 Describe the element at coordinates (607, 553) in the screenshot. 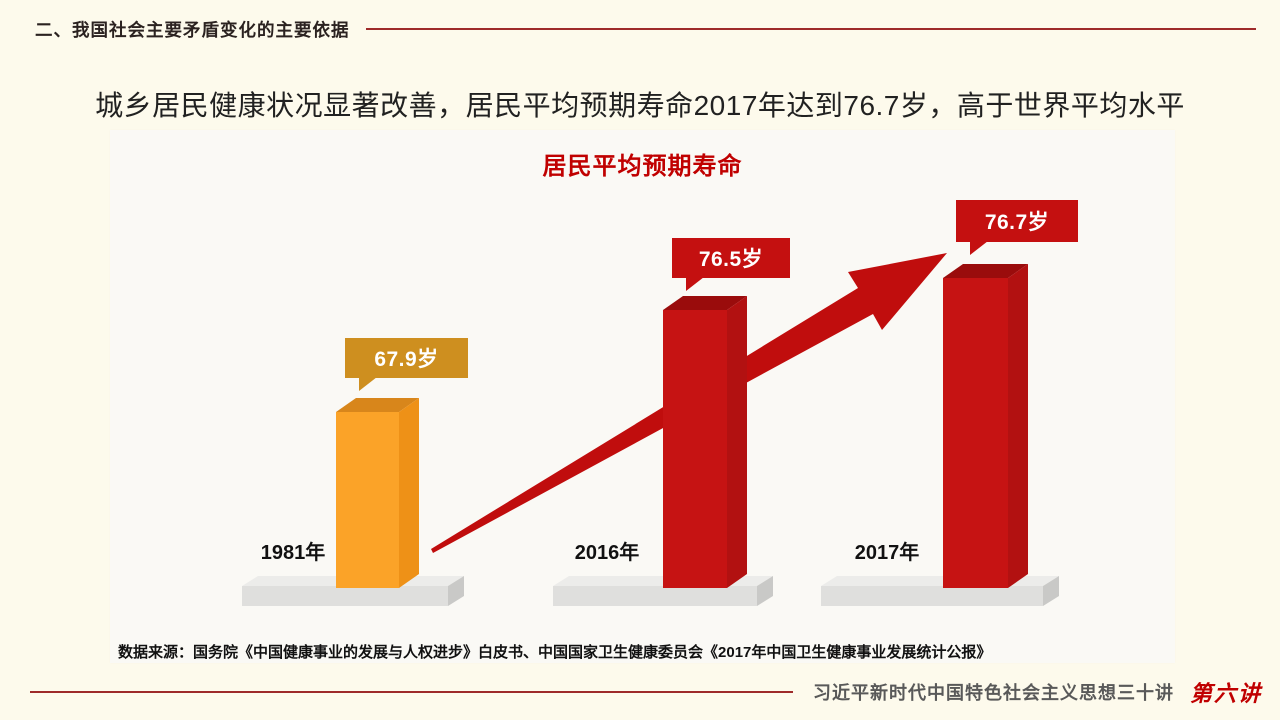

I see `year-label-2016: 2016年` at that location.